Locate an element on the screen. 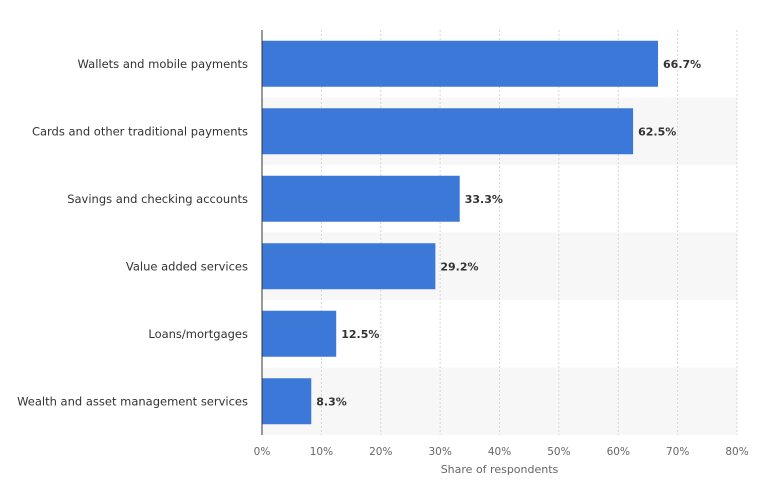  x-tick-label: 60% is located at coordinates (618, 452).